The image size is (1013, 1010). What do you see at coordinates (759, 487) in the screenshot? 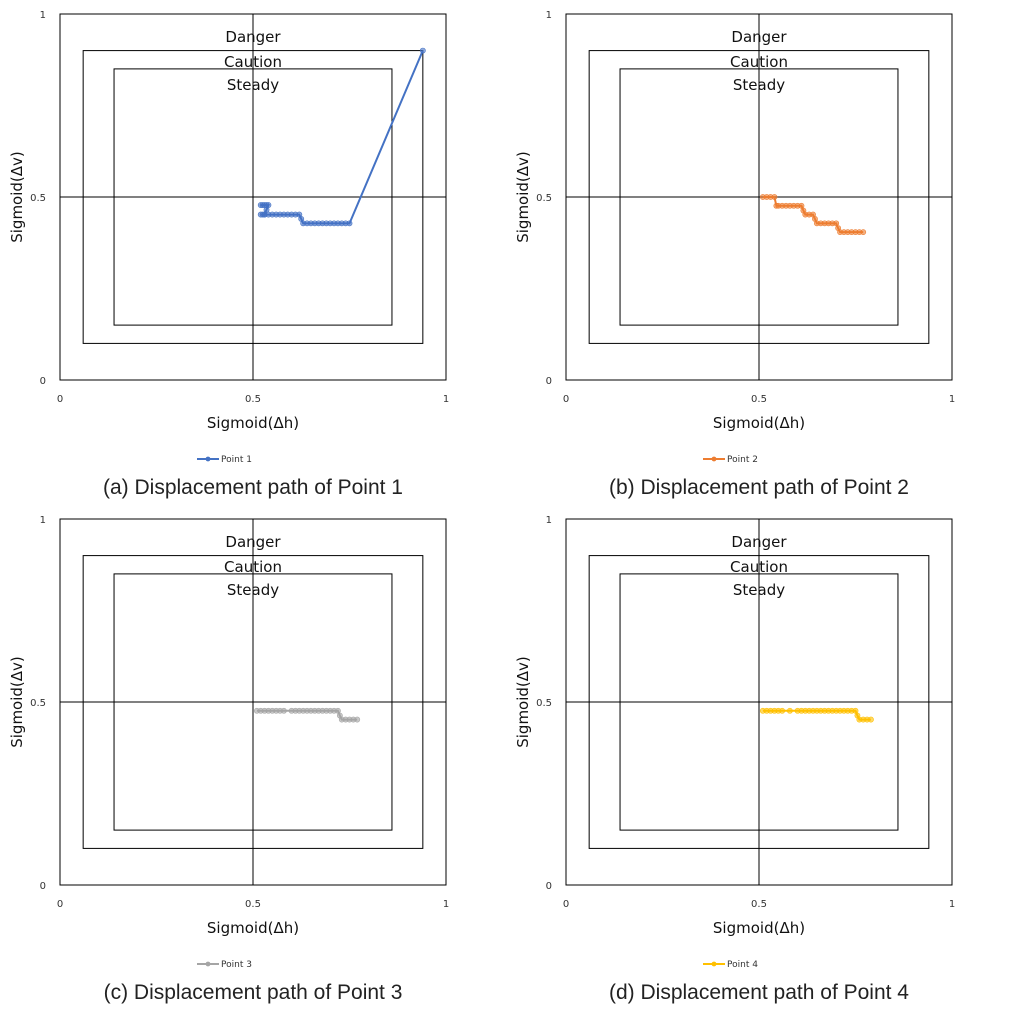
I see `chart-b-caption: (b) Displacement path of Point 2` at bounding box center [759, 487].